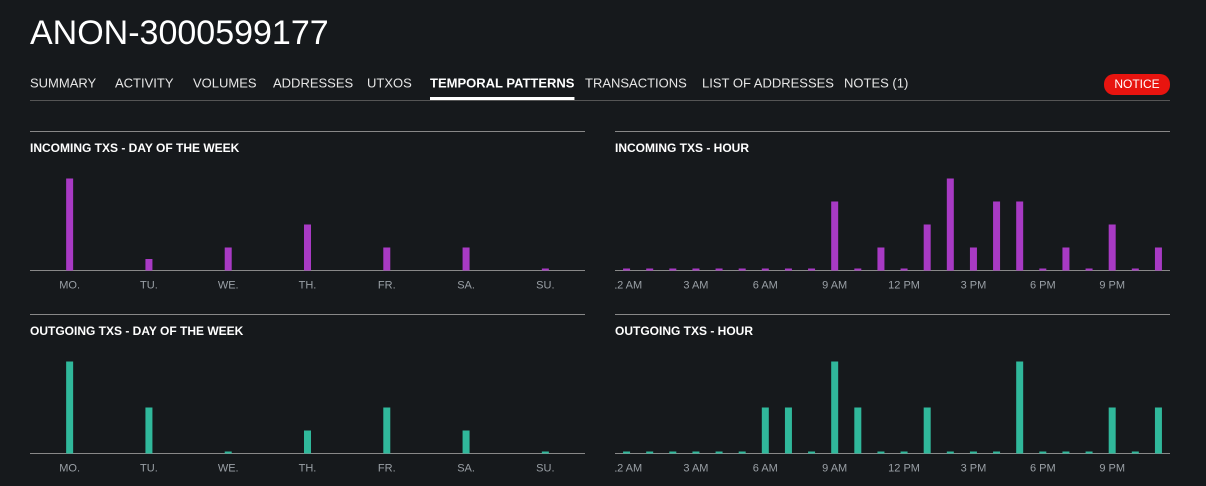  What do you see at coordinates (502, 98) in the screenshot?
I see `active-tab-underline` at bounding box center [502, 98].